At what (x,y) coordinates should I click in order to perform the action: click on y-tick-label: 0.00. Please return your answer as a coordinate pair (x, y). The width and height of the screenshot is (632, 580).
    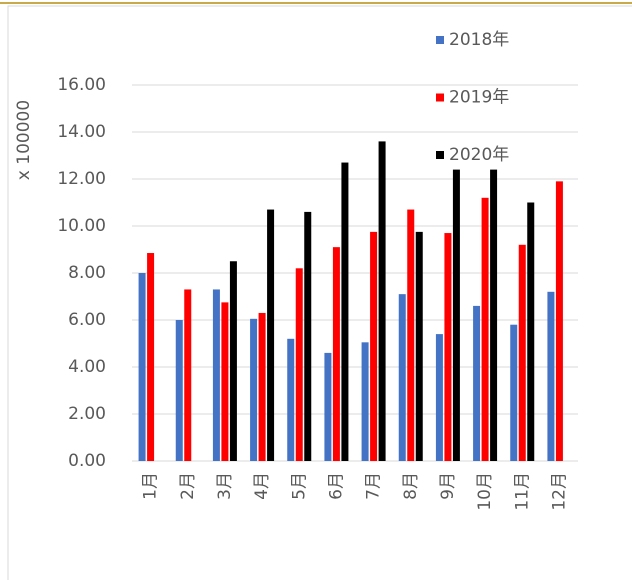
    Looking at the image, I should click on (87, 461).